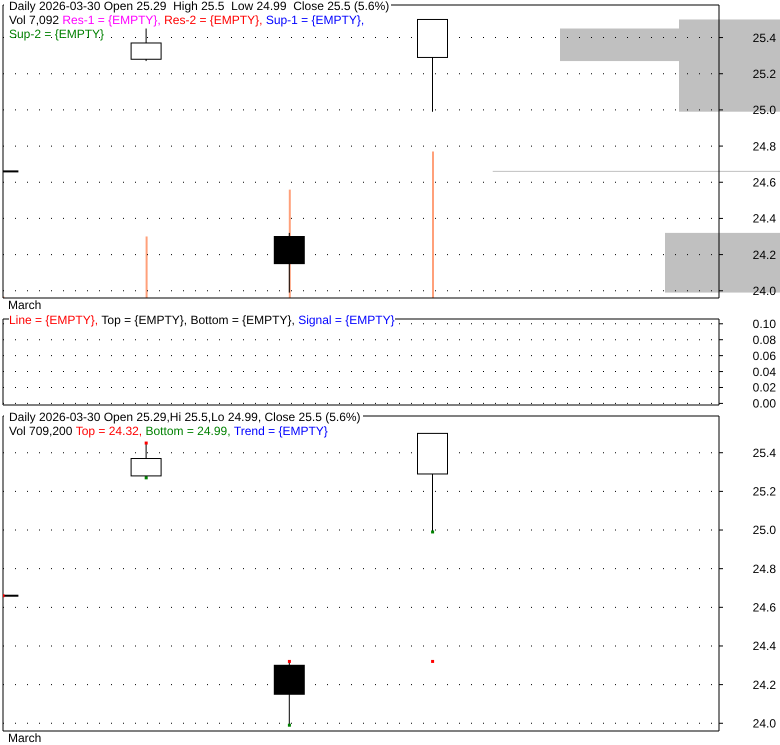 This screenshot has height=745, width=780. I want to click on chart-title: Daily 2026-03-30 Open 25.29,Hi 25.5,Lo 24.99, Close 25.5 (5.6%), so click(183, 417).